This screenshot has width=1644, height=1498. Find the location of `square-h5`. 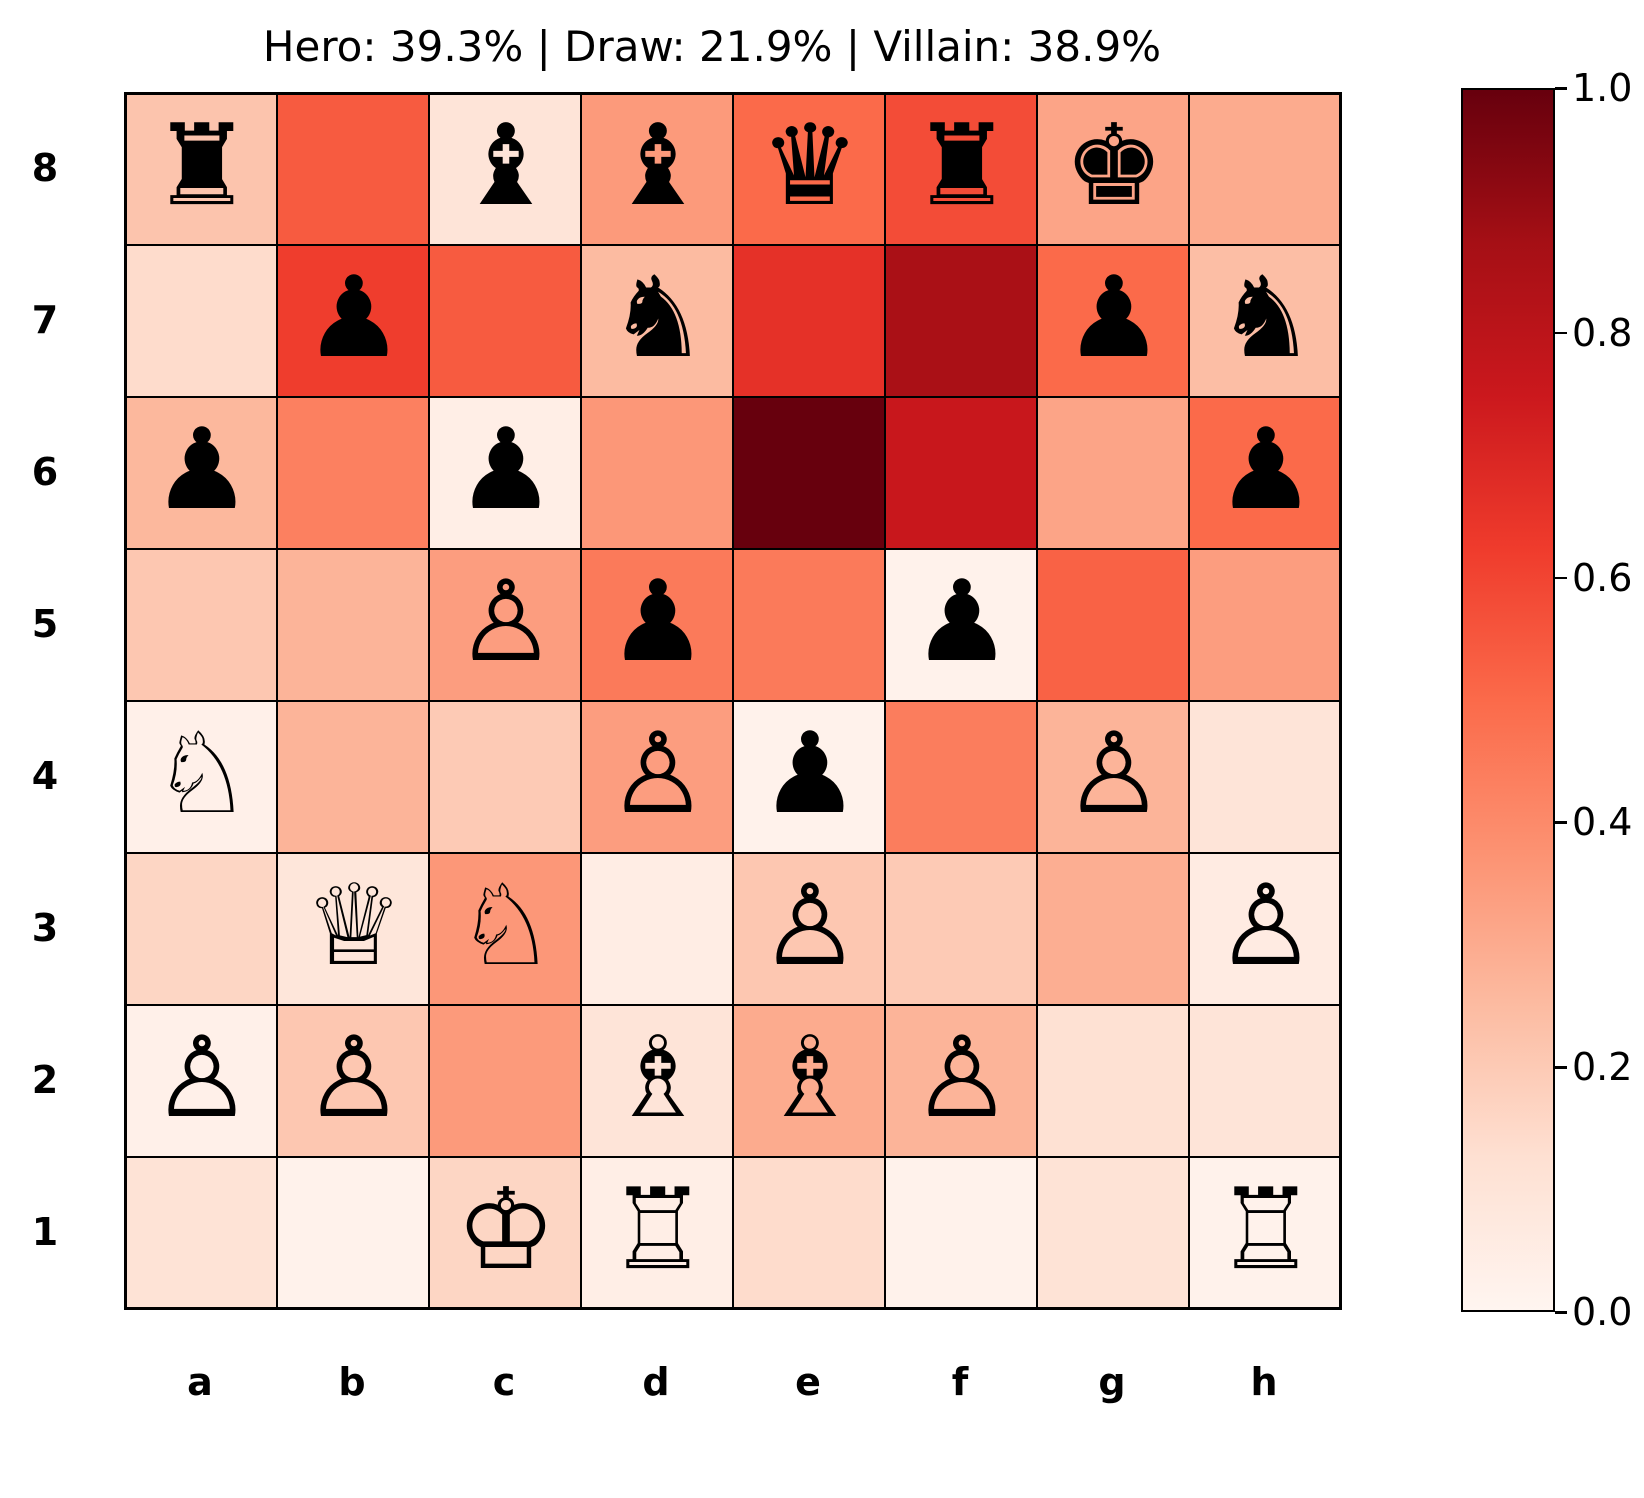

square-h5 is located at coordinates (1265, 625).